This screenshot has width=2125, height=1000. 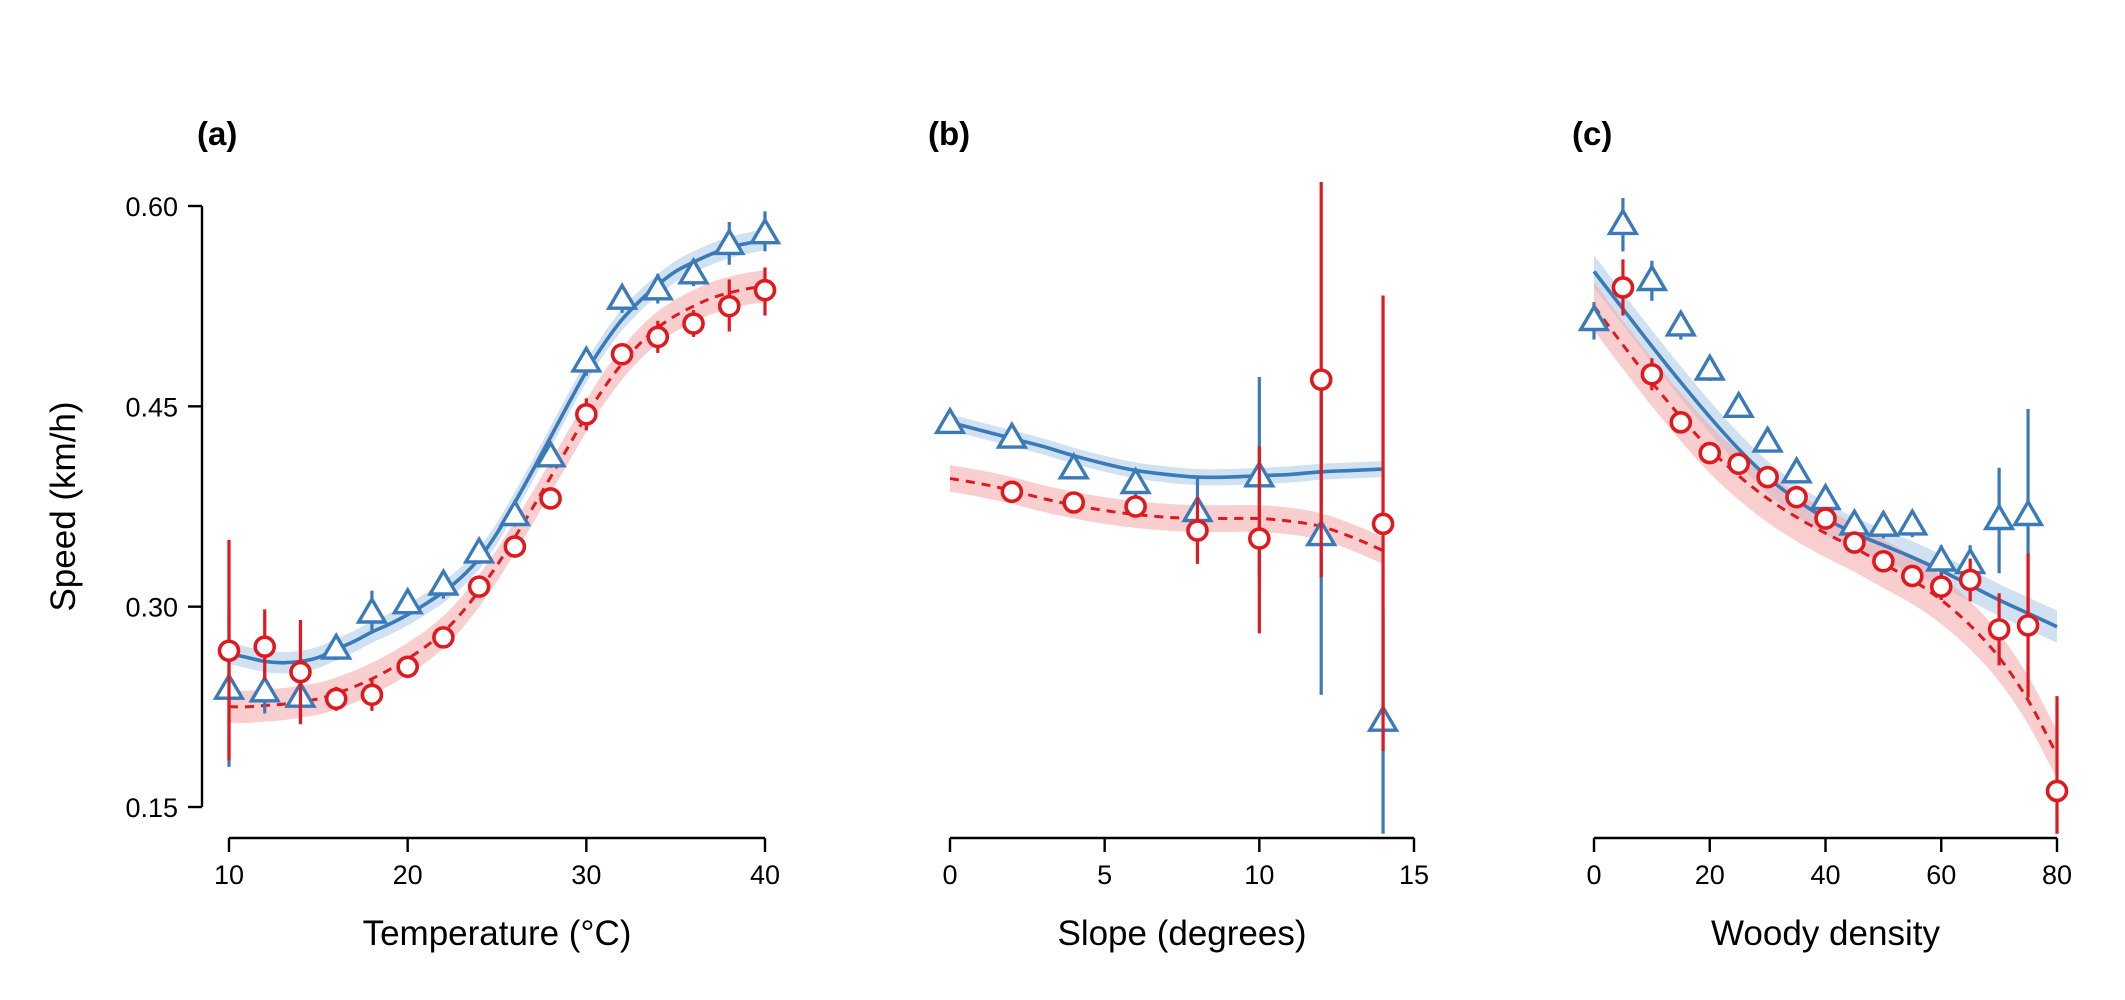 What do you see at coordinates (63, 506) in the screenshot?
I see `y-axis-title: Speed (km/h)` at bounding box center [63, 506].